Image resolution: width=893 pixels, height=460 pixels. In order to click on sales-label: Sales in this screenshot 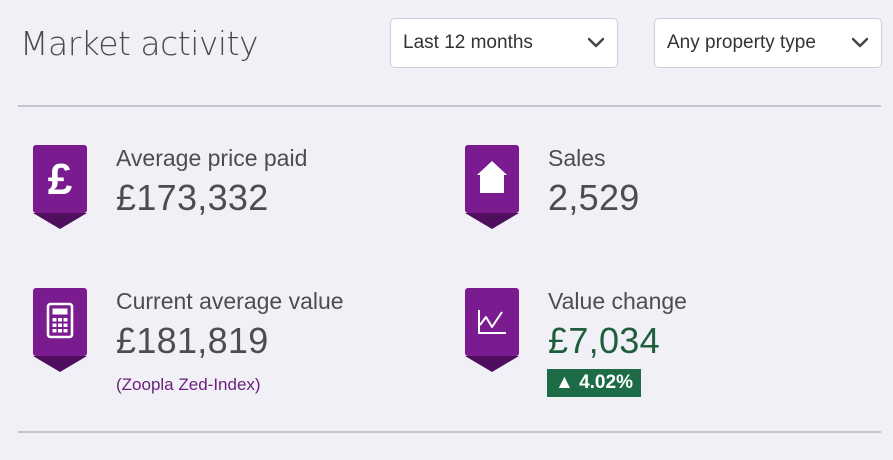, I will do `click(577, 158)`.